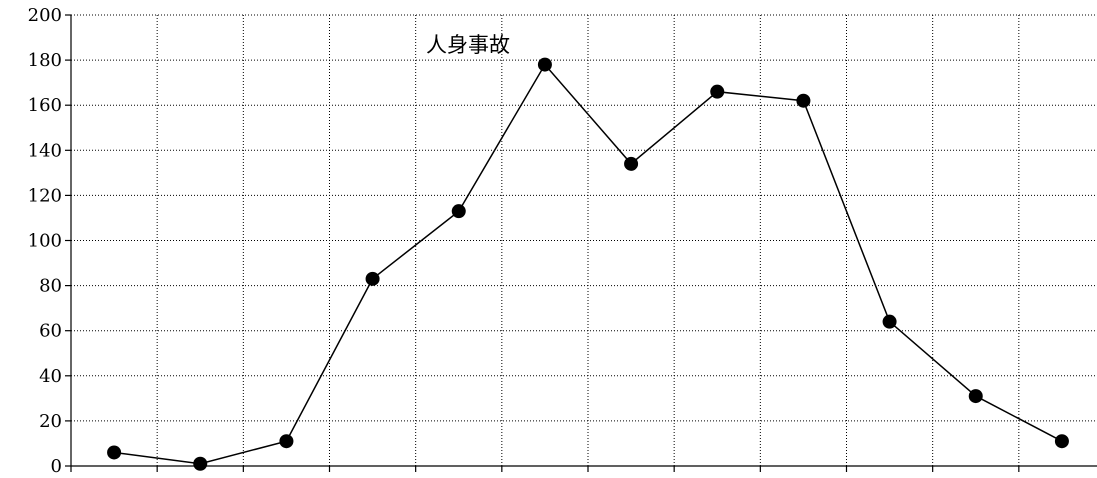 The image size is (1097, 478). What do you see at coordinates (50, 421) in the screenshot?
I see `y-tick-label: 20` at bounding box center [50, 421].